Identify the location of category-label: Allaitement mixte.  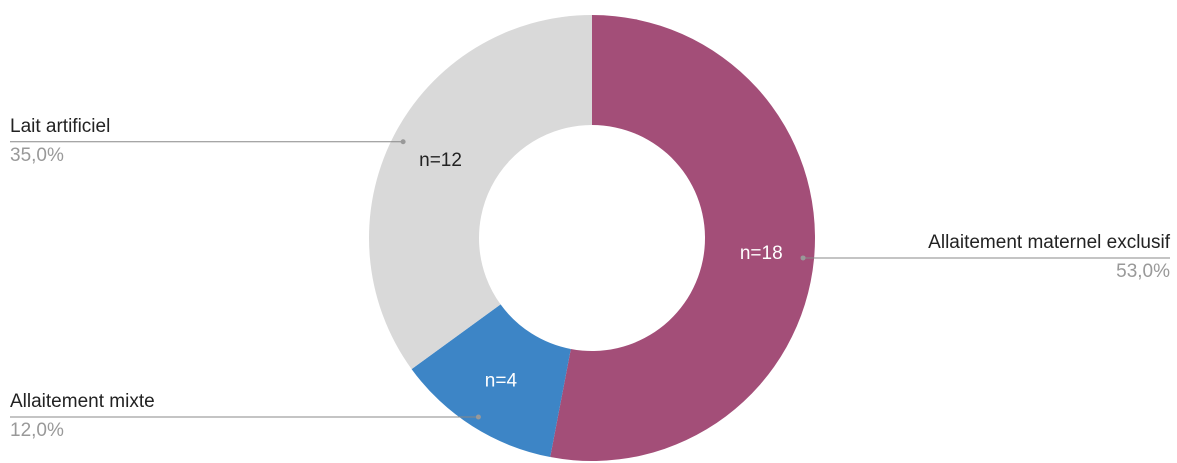
(82, 401).